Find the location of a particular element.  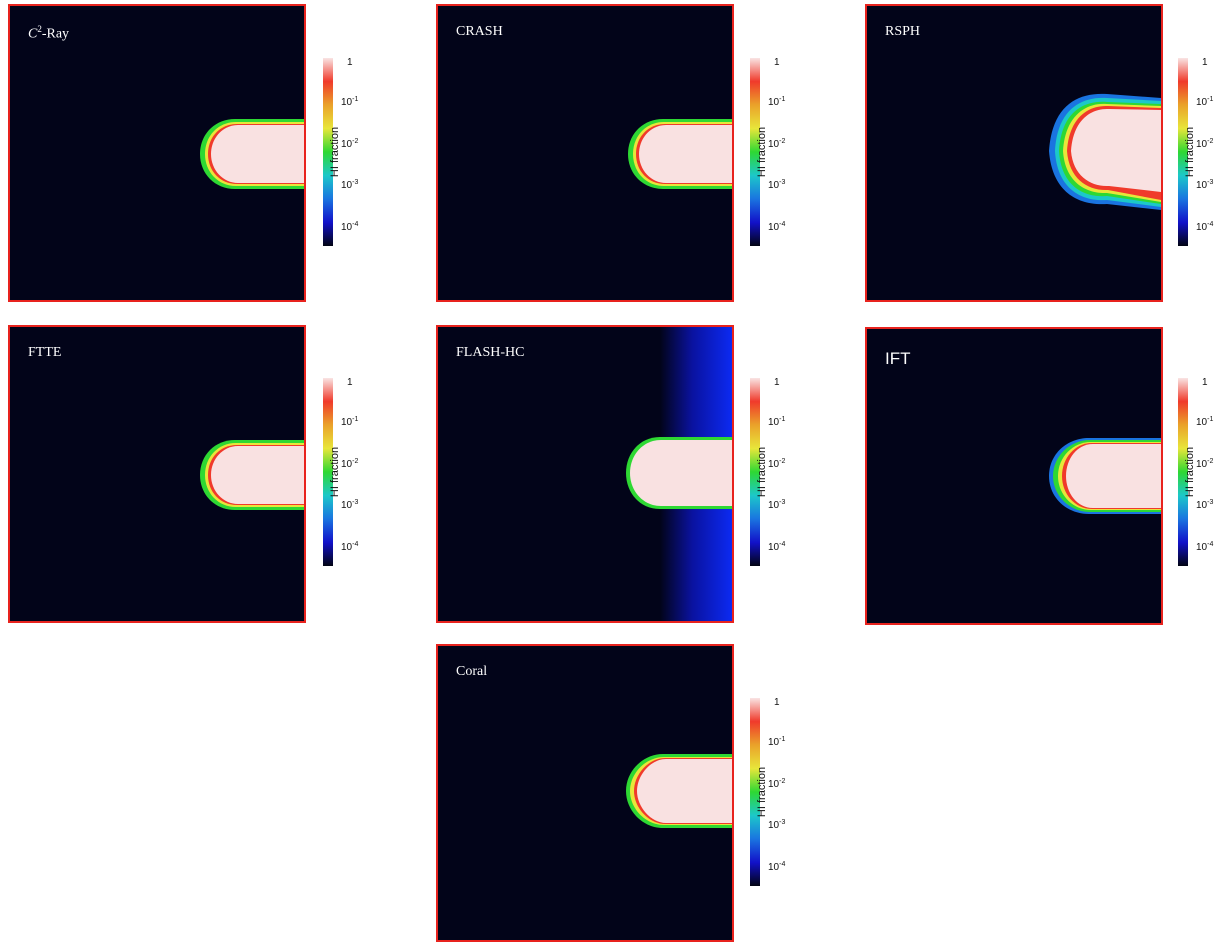

ift-hi-map is located at coordinates (1105, 476).